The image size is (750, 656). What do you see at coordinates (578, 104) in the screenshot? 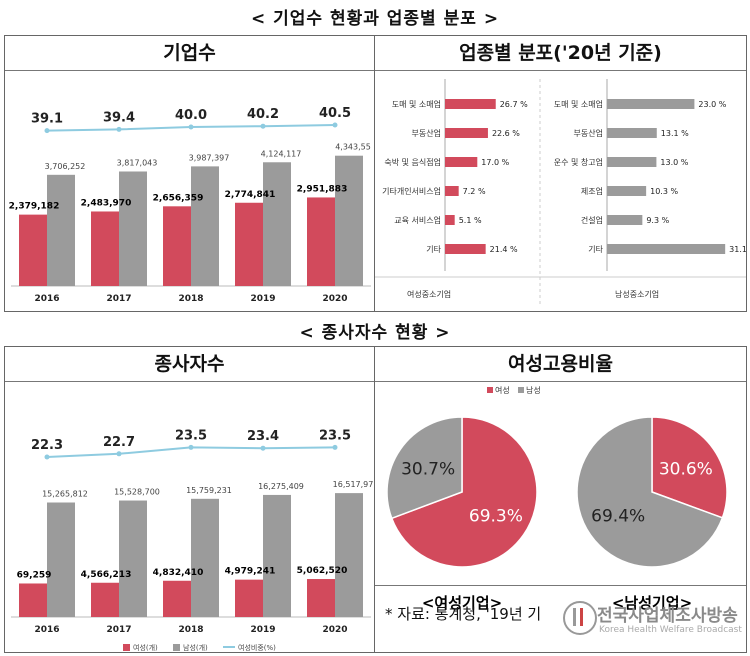
I see `category-male-0: 도매 및 소매업` at bounding box center [578, 104].